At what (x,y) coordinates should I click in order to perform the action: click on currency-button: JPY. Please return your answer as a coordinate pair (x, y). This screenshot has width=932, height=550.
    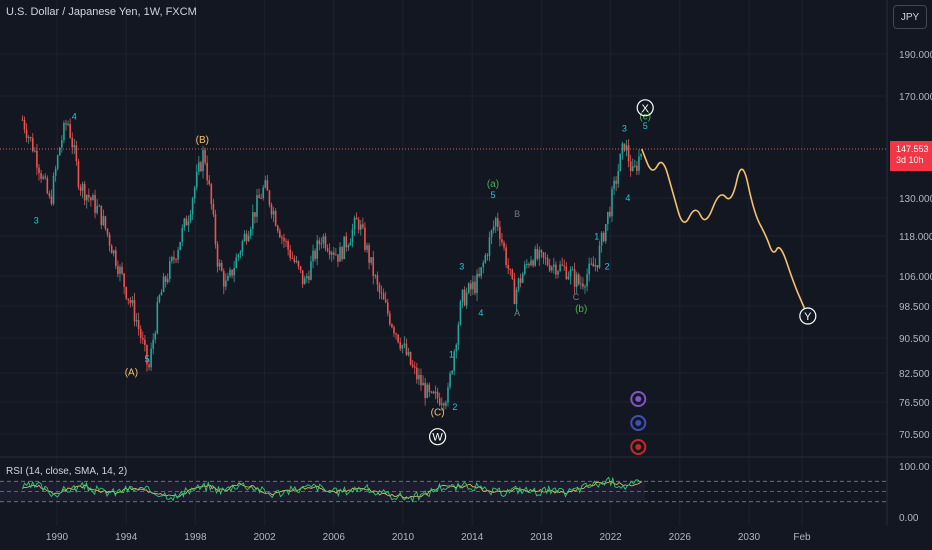
    Looking at the image, I should click on (910, 17).